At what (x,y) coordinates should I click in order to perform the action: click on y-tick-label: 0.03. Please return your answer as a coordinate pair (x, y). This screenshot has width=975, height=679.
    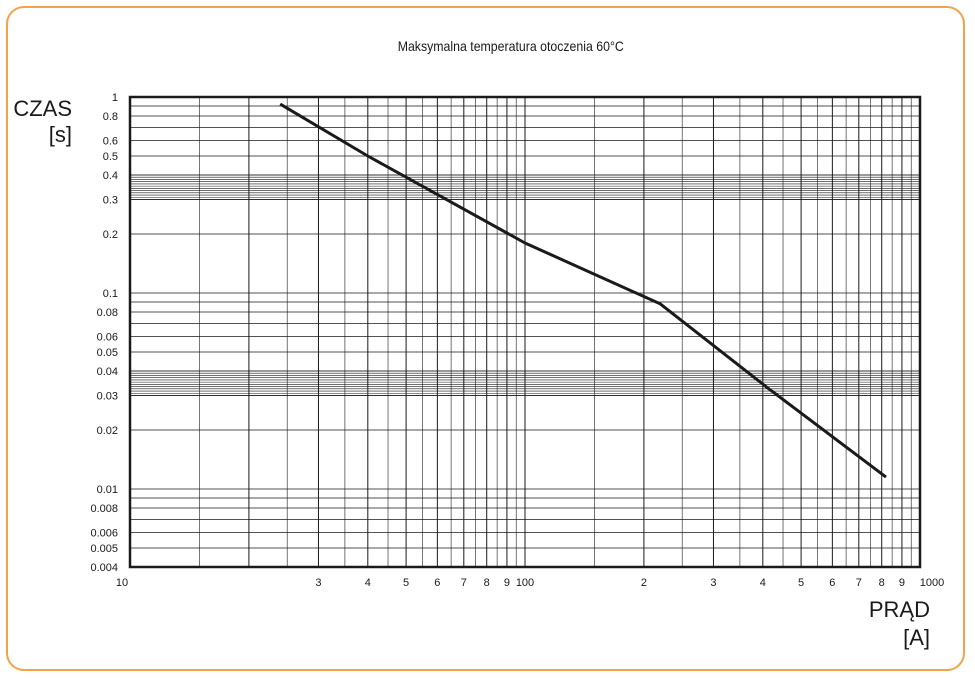
    Looking at the image, I should click on (107, 396).